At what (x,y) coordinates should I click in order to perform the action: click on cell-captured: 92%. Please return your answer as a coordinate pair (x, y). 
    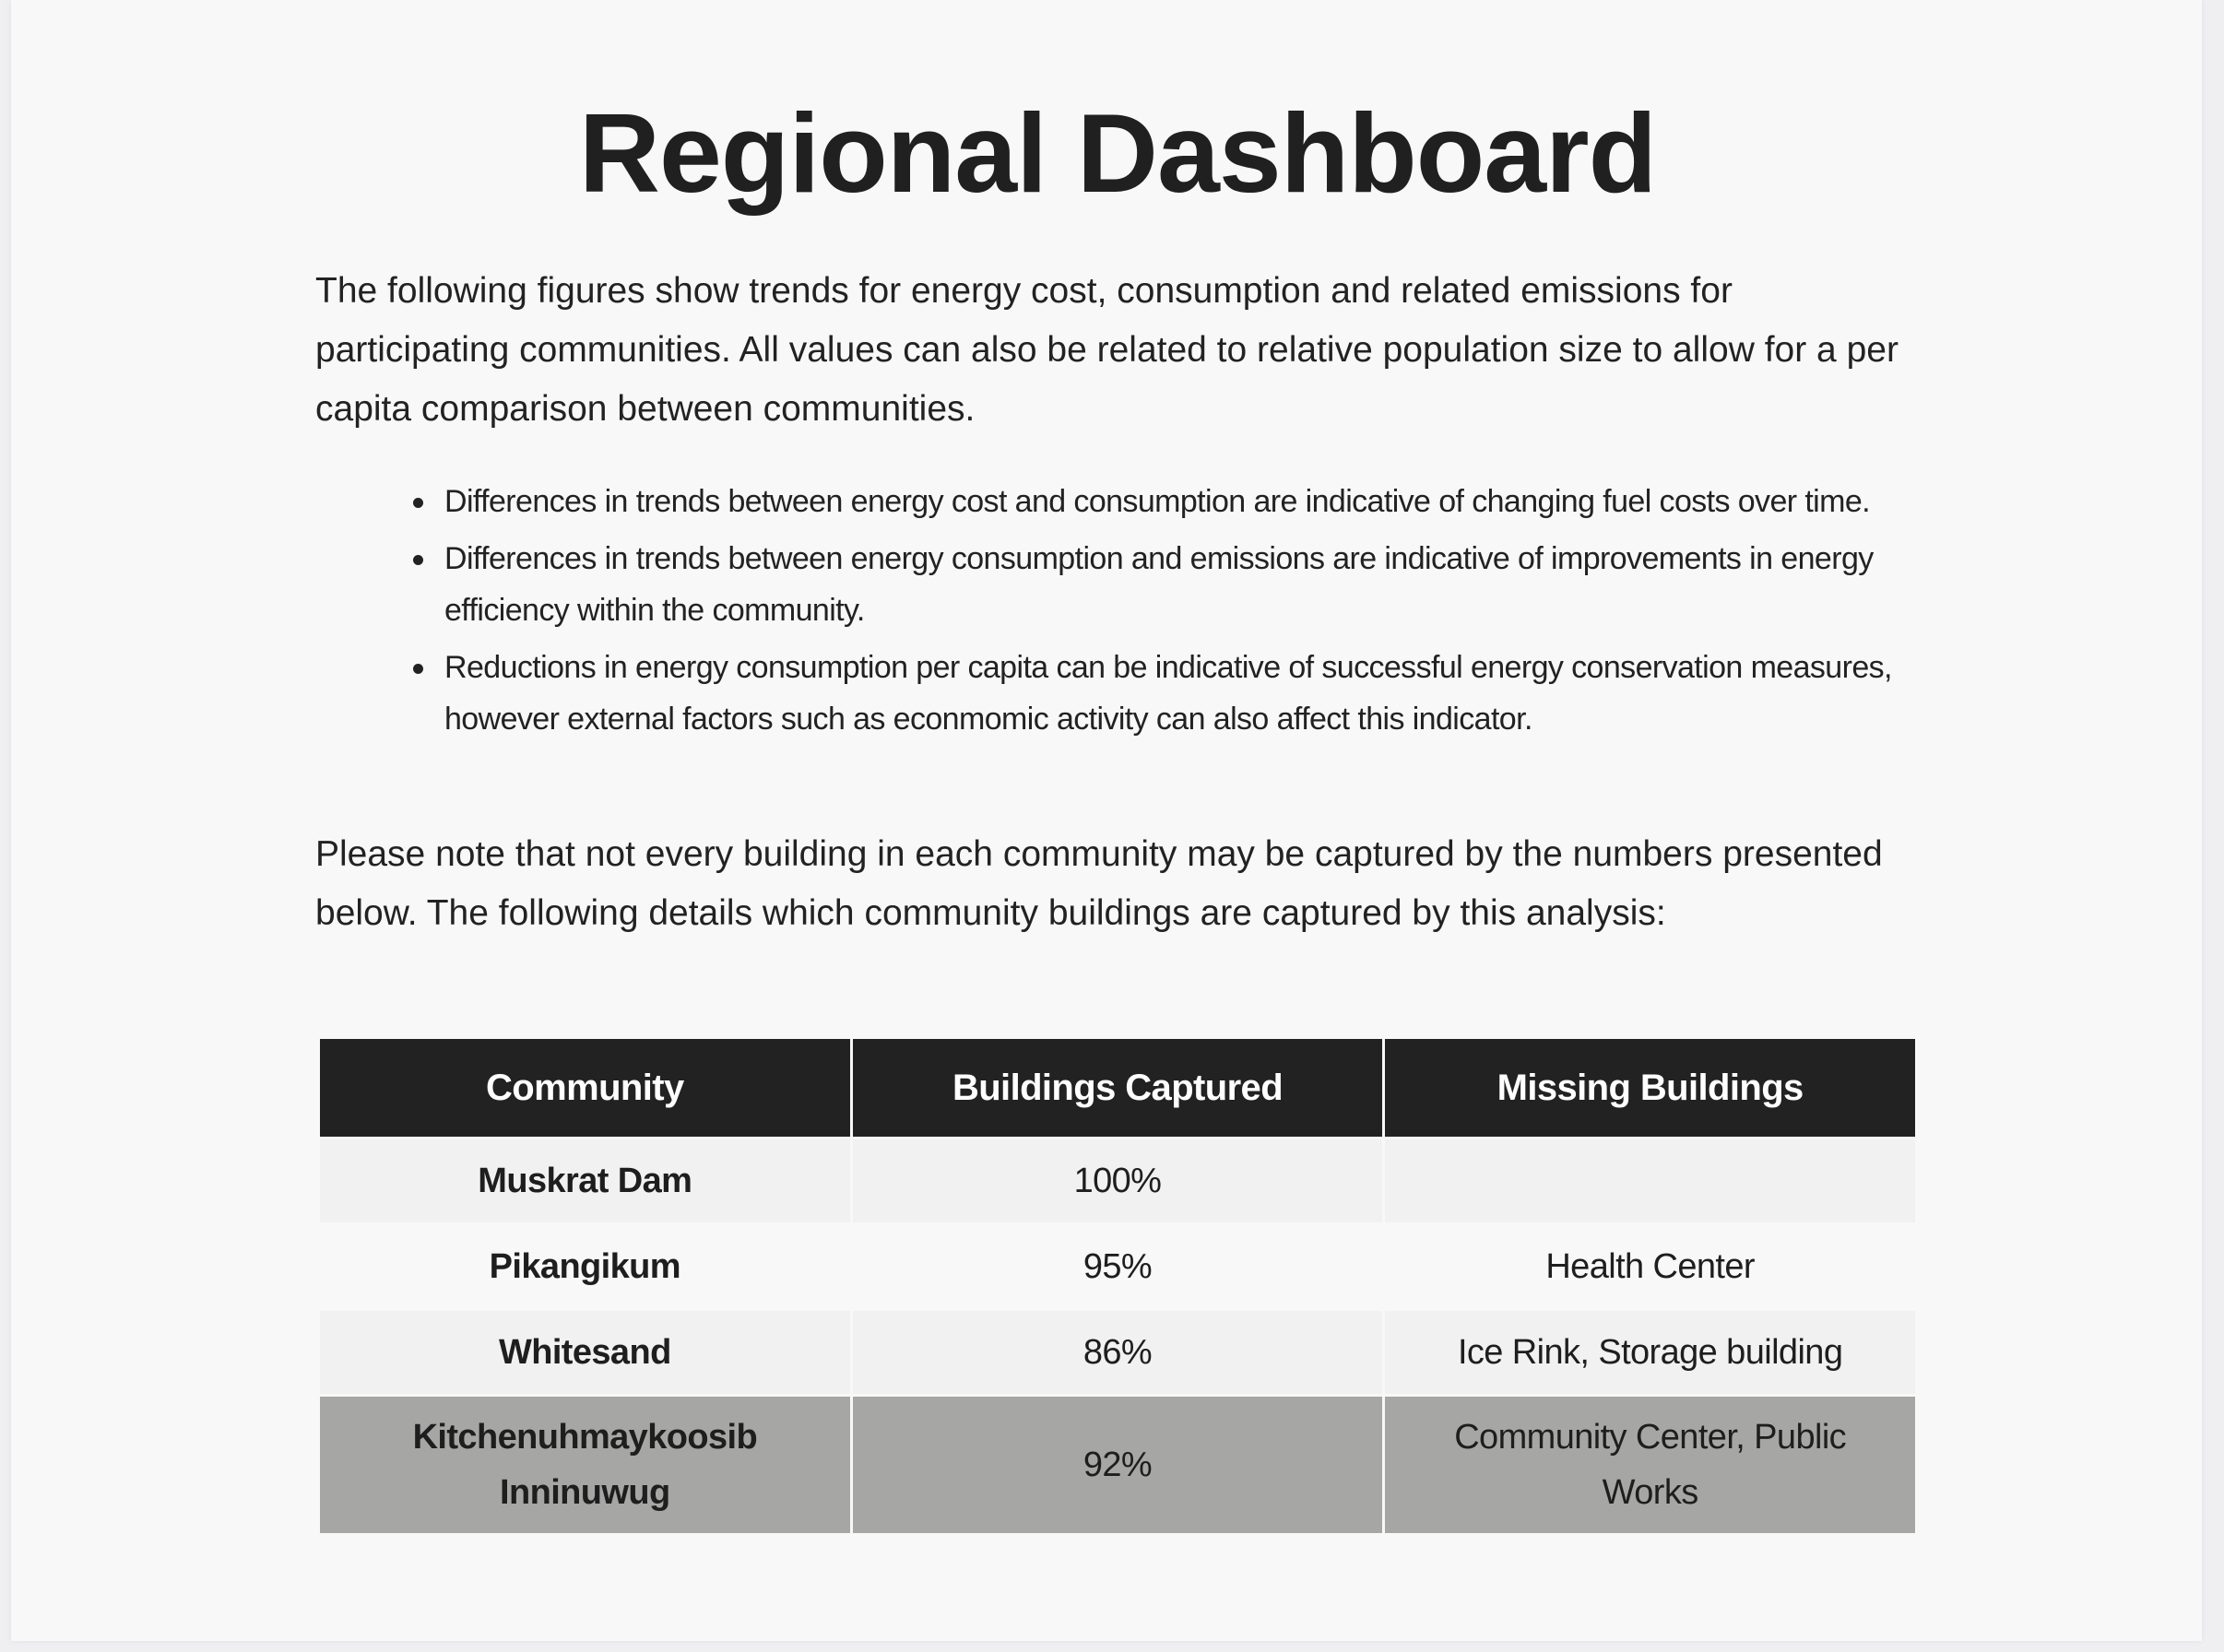
    Looking at the image, I should click on (1117, 1465).